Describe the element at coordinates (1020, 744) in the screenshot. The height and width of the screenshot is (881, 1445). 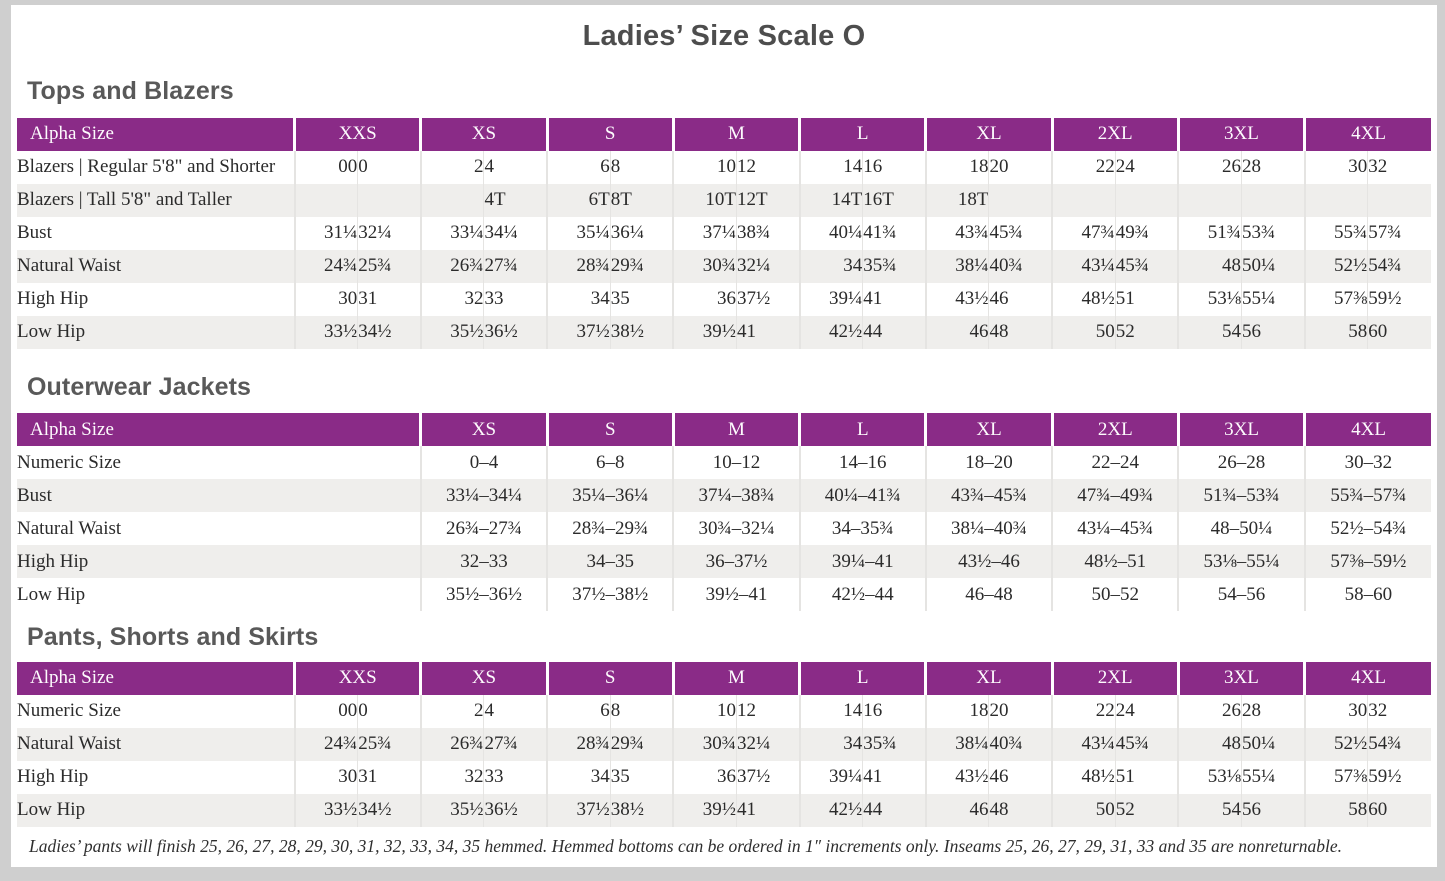
I see `size-value-cell: 40¾` at that location.